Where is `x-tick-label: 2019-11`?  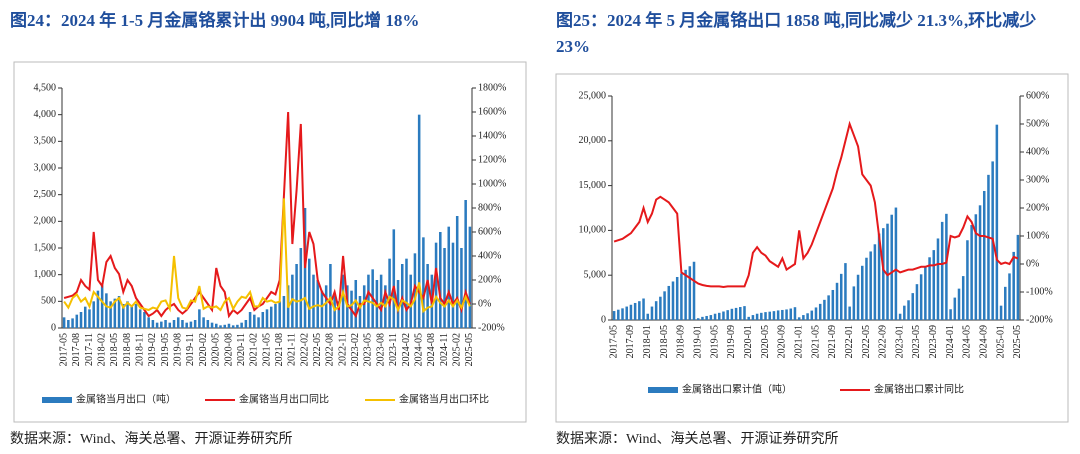 x-tick-label: 2019-11 is located at coordinates (190, 349).